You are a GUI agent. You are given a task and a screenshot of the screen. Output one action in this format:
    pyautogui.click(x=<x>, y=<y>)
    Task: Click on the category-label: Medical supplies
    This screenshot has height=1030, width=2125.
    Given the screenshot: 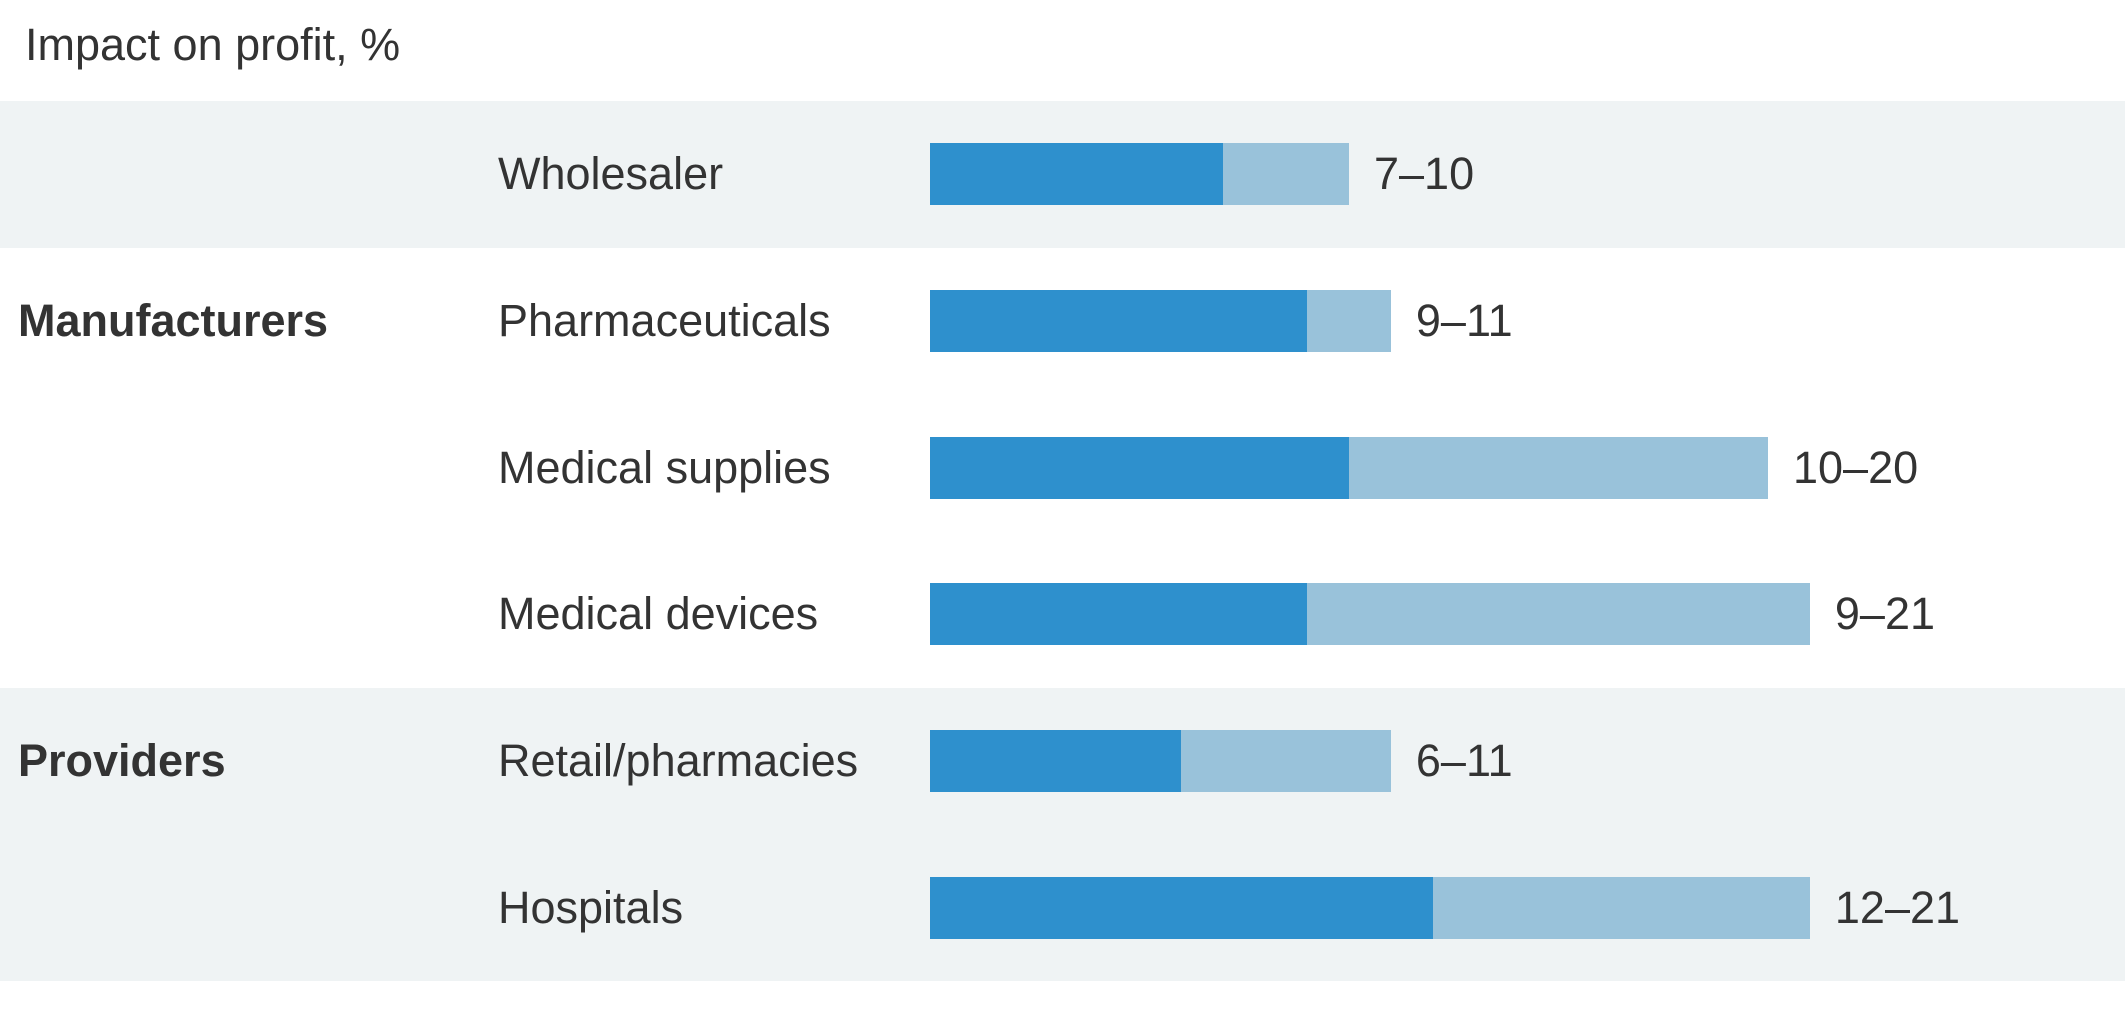 What is the action you would take?
    pyautogui.click(x=664, y=467)
    